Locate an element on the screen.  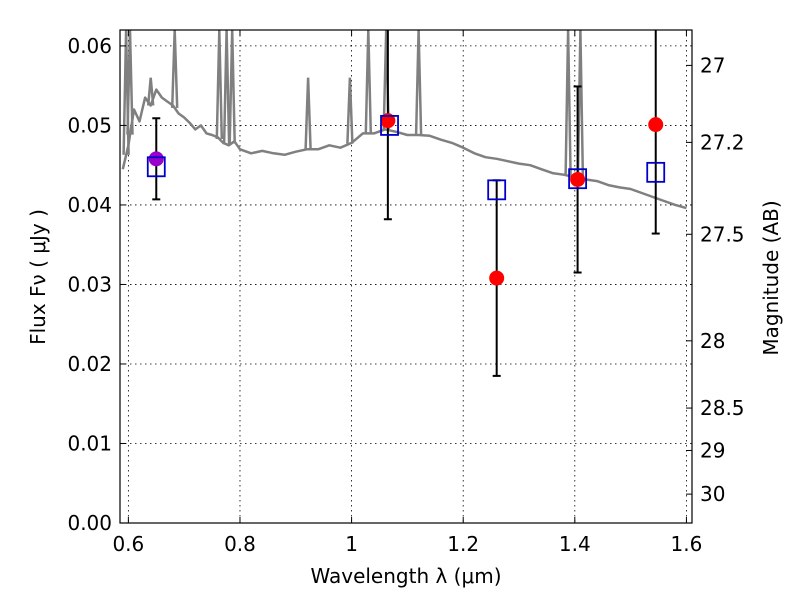
y-tick-label: 0.06 is located at coordinates (89, 46).